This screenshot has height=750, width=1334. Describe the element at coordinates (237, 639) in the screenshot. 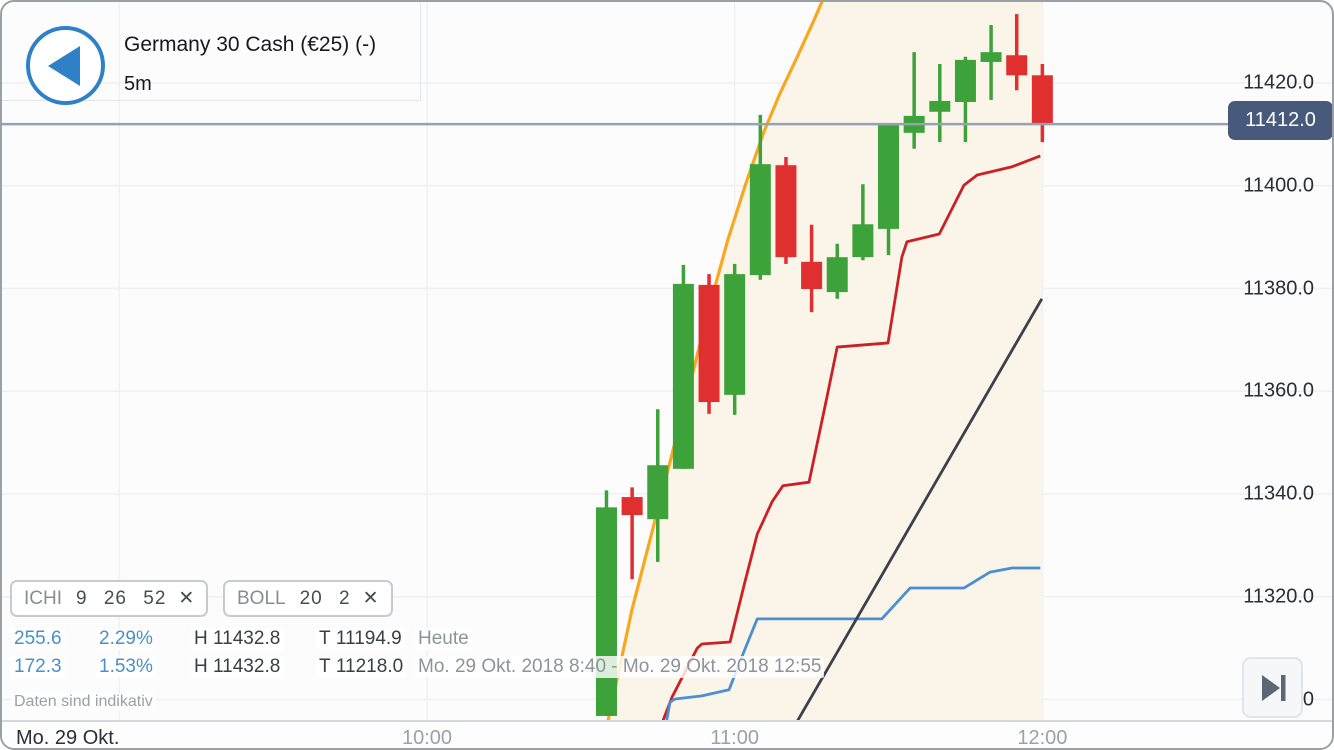

I see `session-high: H 11432.8` at that location.